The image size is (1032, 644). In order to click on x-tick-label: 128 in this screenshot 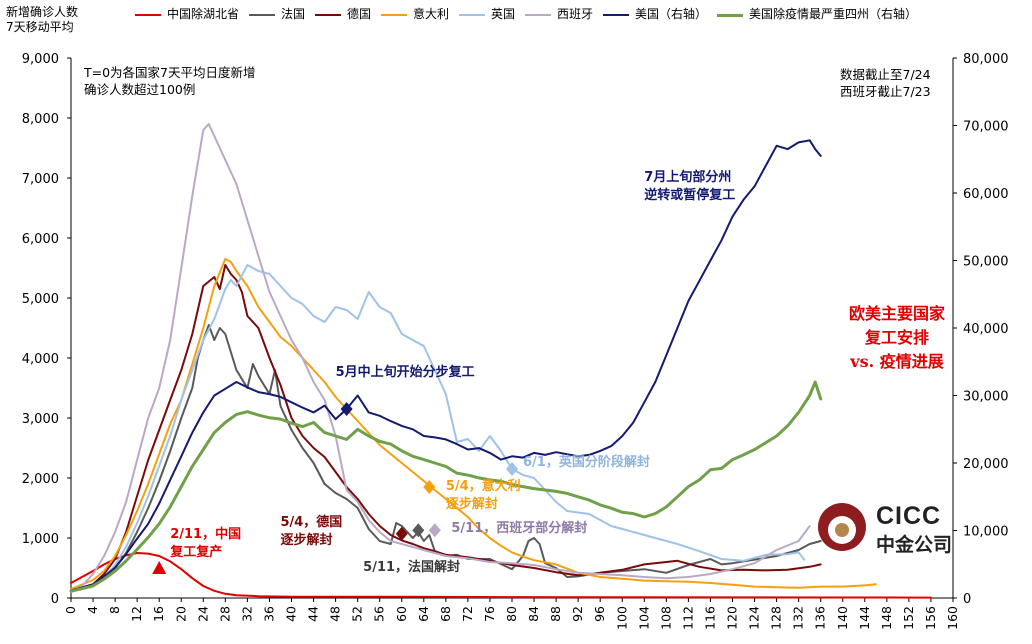, I will do `click(776, 618)`.